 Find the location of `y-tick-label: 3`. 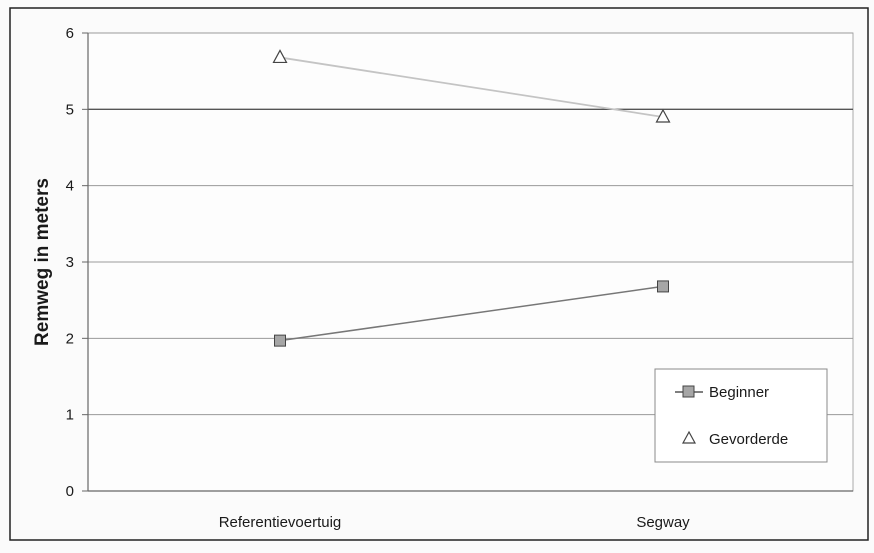

y-tick-label: 3 is located at coordinates (70, 262).